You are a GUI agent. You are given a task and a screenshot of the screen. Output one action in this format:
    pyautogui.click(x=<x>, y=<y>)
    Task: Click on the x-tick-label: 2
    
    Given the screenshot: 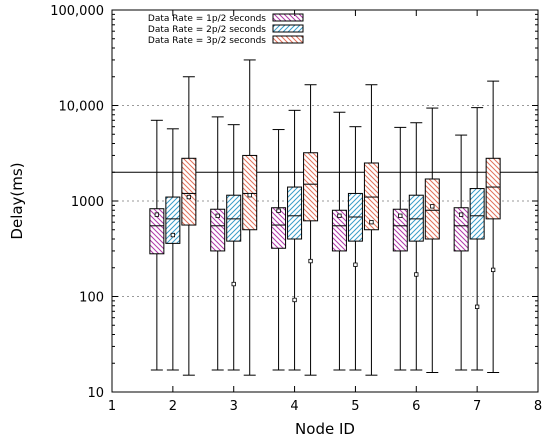 What is the action you would take?
    pyautogui.click(x=173, y=406)
    